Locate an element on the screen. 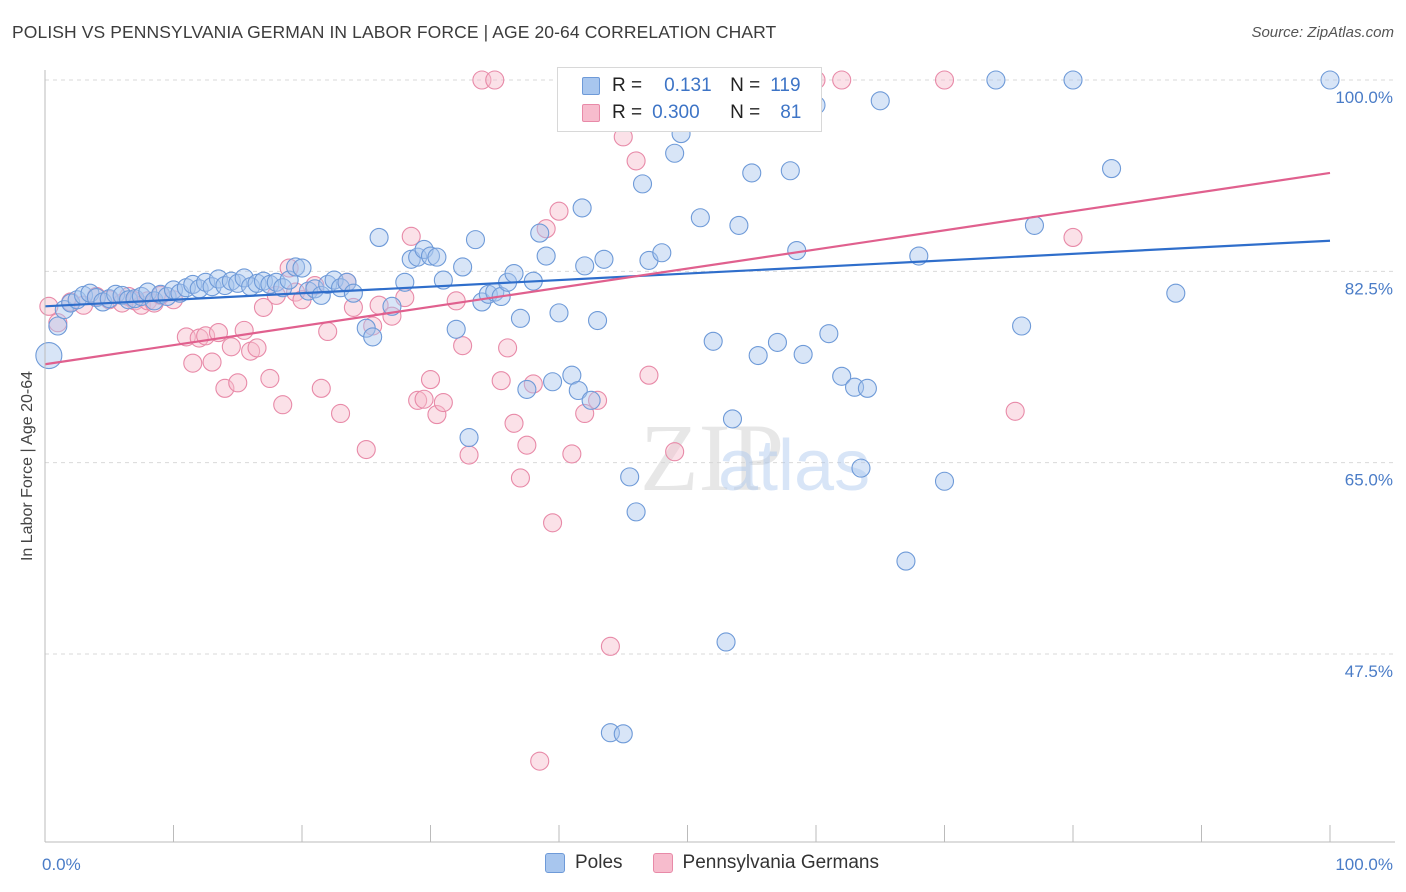  series-legend: Poles Pennsylvania Germans is located at coordinates (727, 863).